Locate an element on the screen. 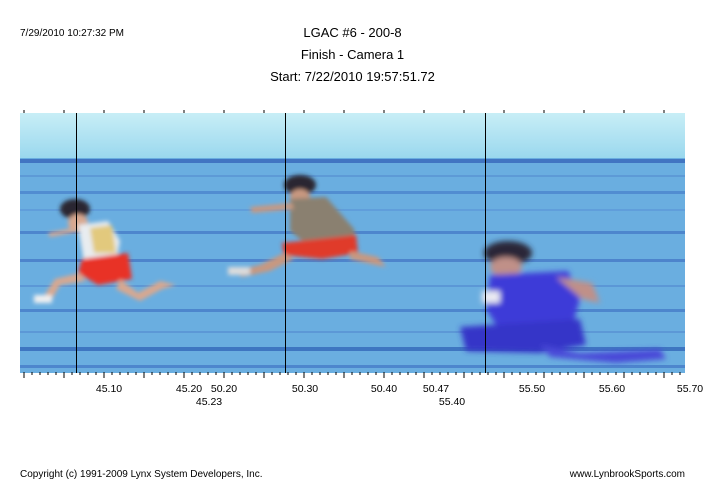 The image size is (705, 502). print-date: 7/29/2010 10:27:32 PM is located at coordinates (72, 33).